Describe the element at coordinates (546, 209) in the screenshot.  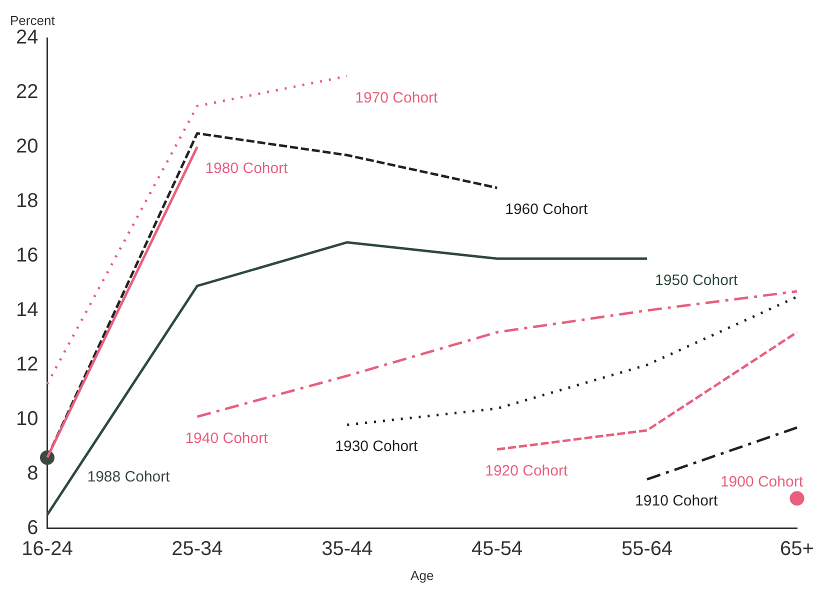
I see `series-label: 1960 Cohort` at that location.